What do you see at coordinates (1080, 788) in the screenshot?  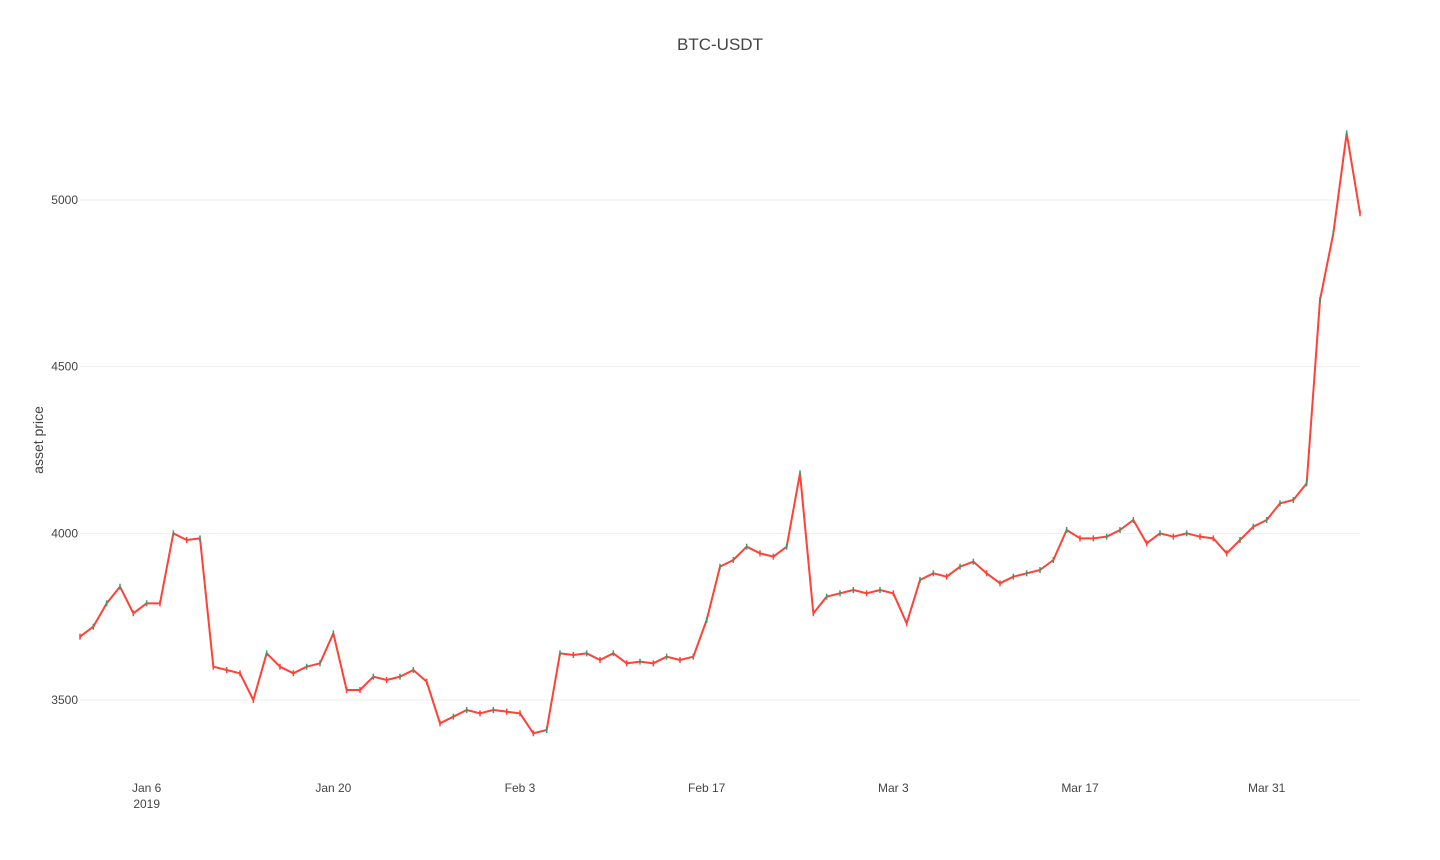 I see `x-tick-label: Mar 17` at bounding box center [1080, 788].